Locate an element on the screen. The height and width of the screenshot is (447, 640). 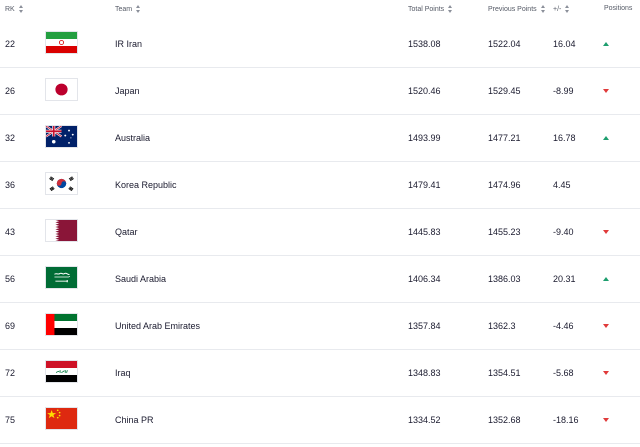
team-name: IR Iran is located at coordinates (129, 43).